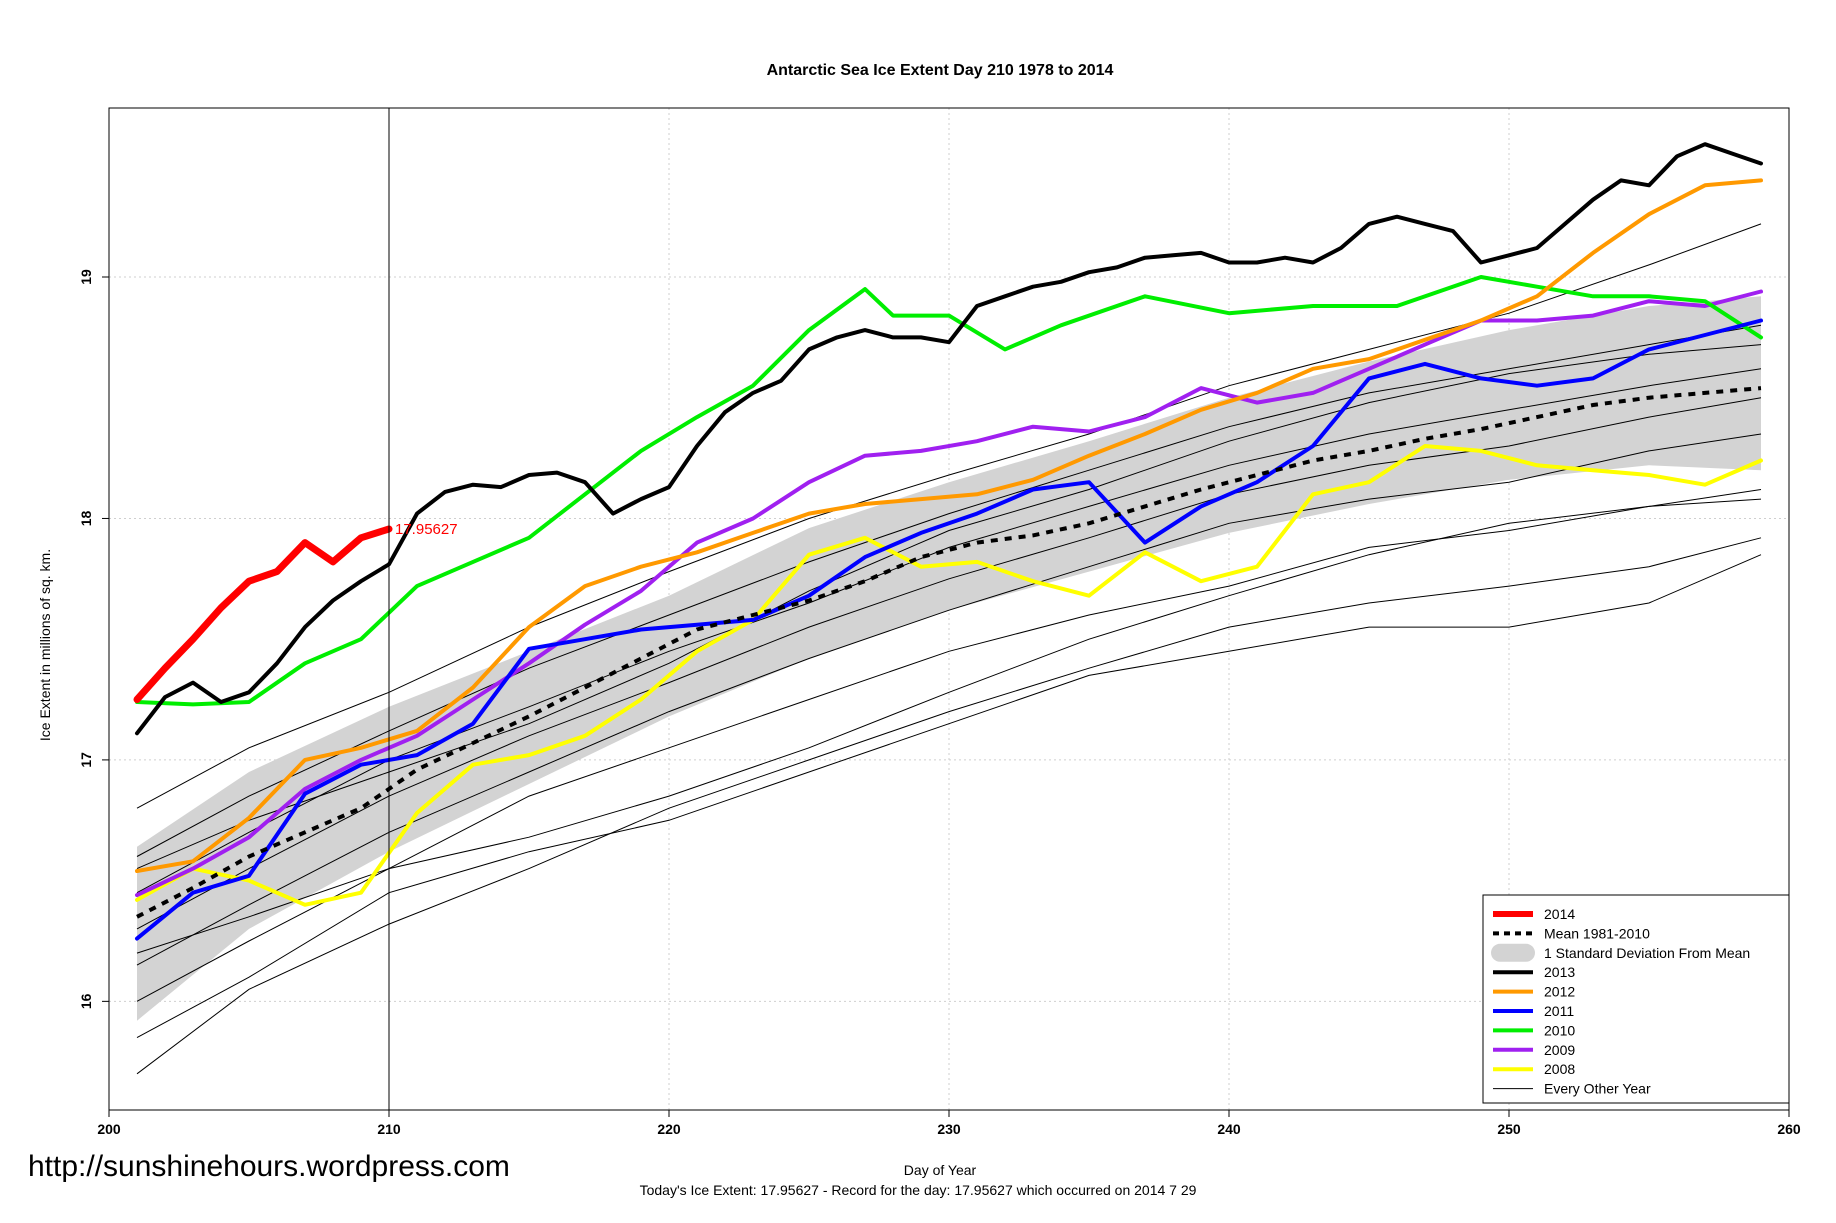  What do you see at coordinates (1559, 1069) in the screenshot?
I see `legend-label: 2008` at bounding box center [1559, 1069].